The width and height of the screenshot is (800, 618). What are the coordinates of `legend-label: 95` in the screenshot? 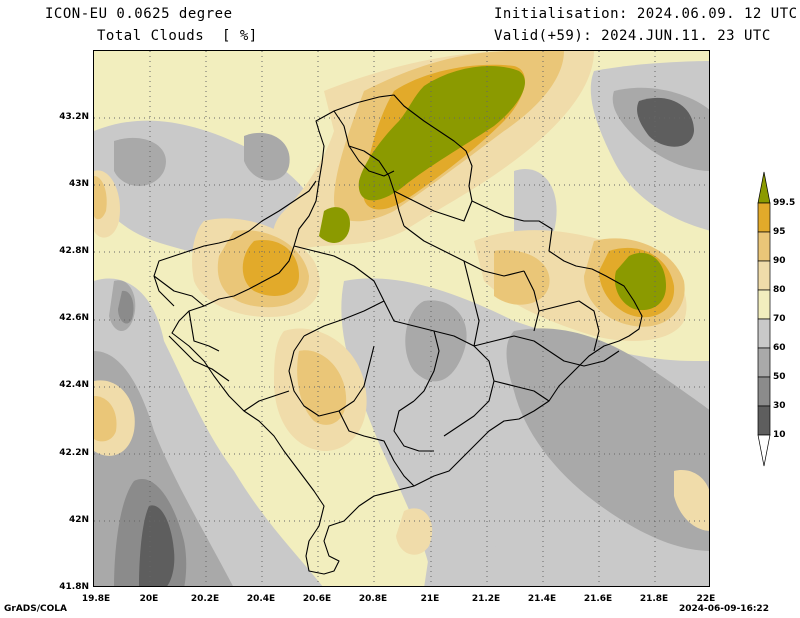 It's located at (779, 232).